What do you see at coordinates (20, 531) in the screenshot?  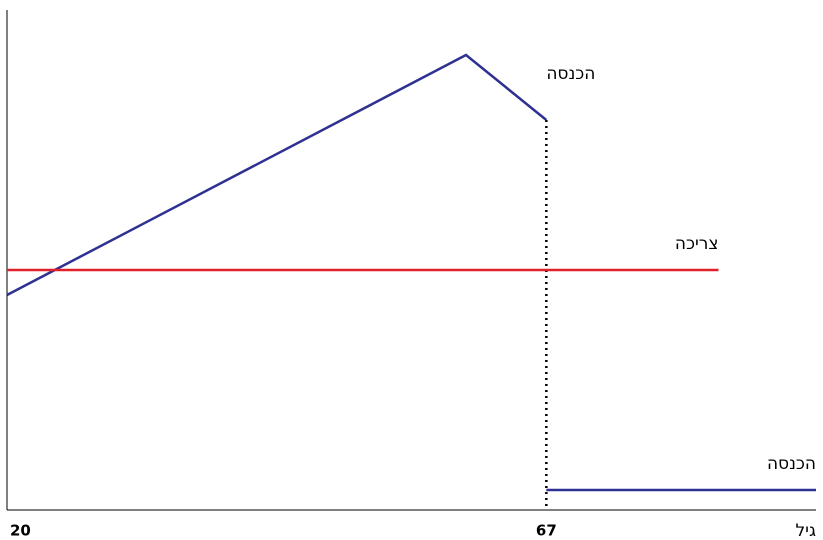 I see `x-tick-label: 20` at bounding box center [20, 531].